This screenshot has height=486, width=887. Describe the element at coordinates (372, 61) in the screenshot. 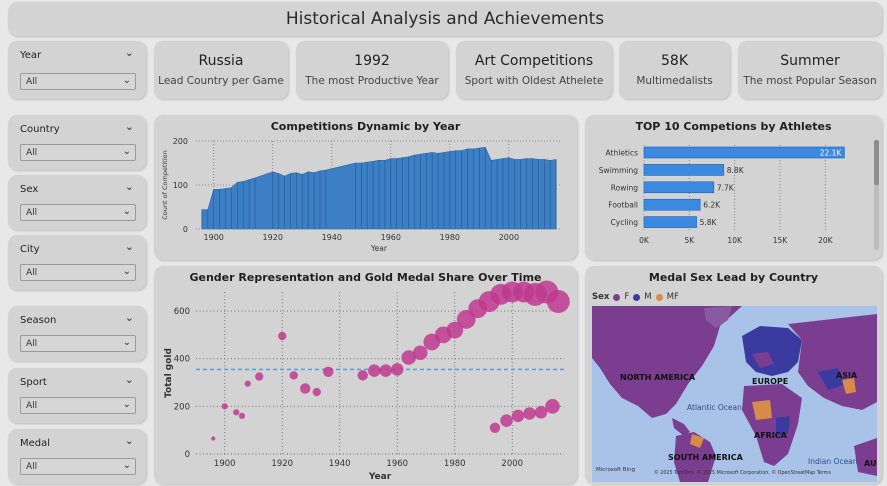

I see `kpi-value: 1992` at that location.